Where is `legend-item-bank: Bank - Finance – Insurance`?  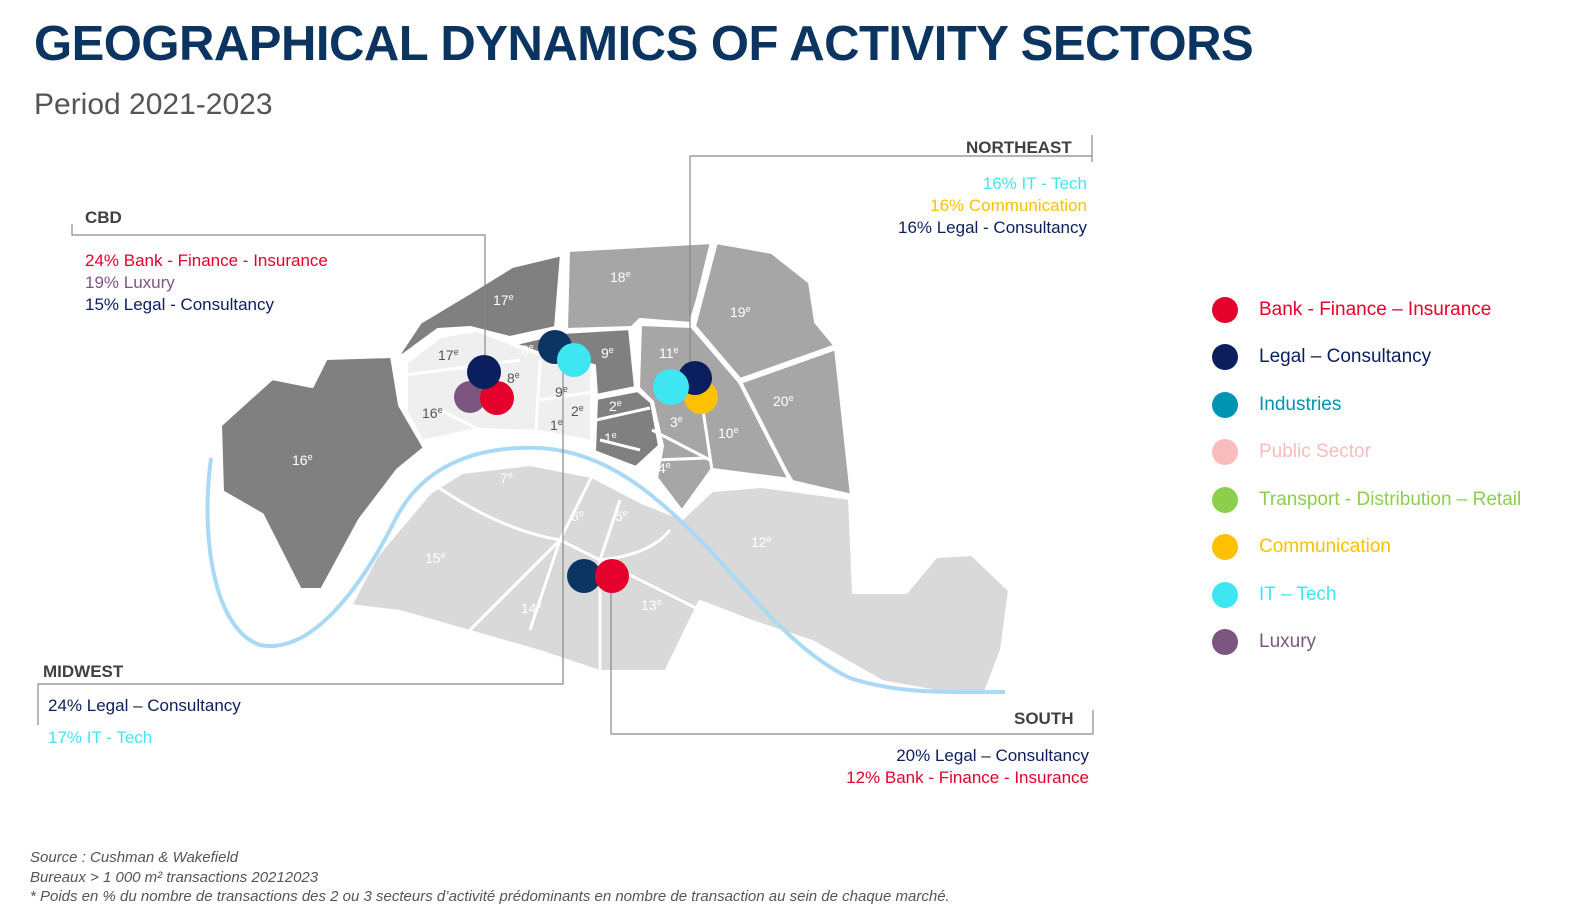 legend-item-bank: Bank - Finance – Insurance is located at coordinates (1351, 310).